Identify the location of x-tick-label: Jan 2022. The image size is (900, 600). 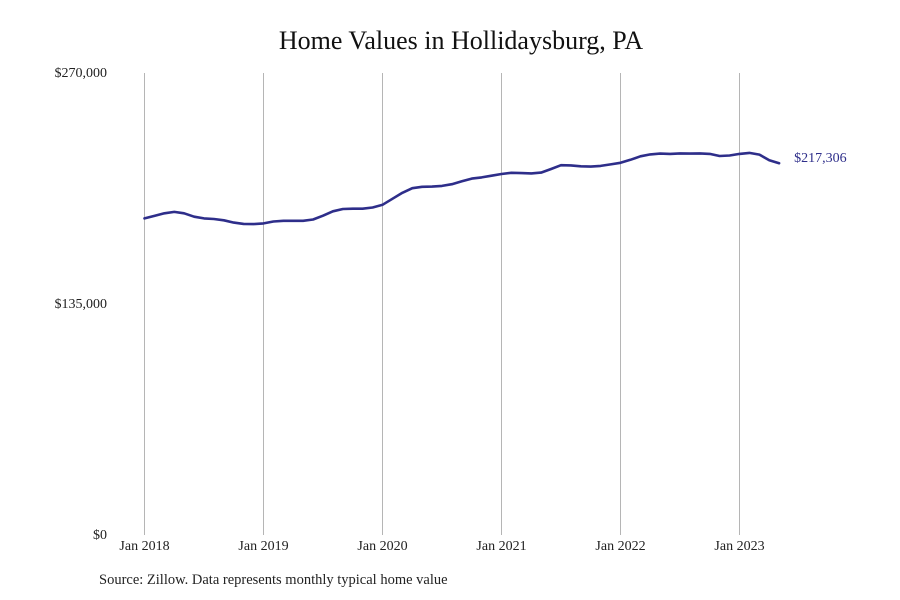
(620, 546).